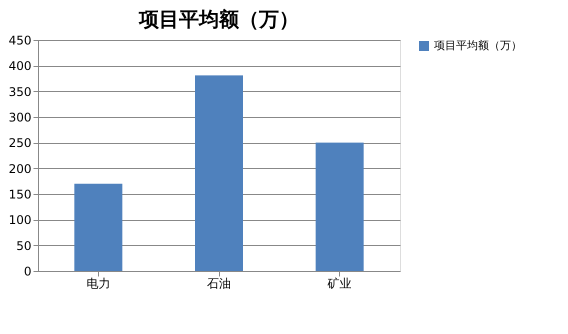  What do you see at coordinates (20, 220) in the screenshot?
I see `y-tick-label: 100` at bounding box center [20, 220].